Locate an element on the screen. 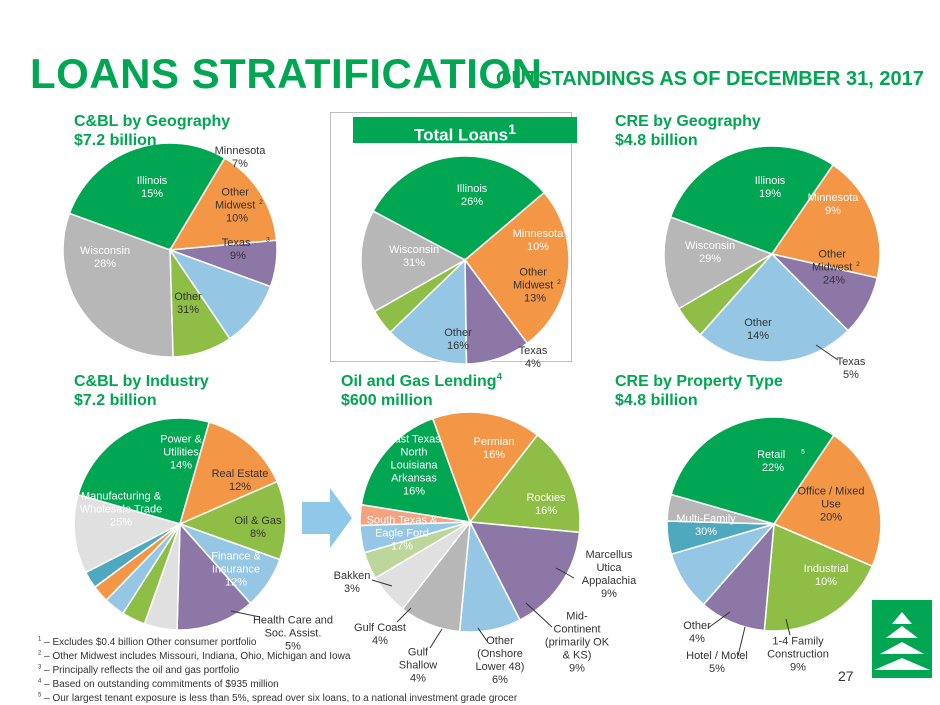 This screenshot has height=705, width=940. cre_geo-subtitle: $4.8 billion is located at coordinates (656, 140).